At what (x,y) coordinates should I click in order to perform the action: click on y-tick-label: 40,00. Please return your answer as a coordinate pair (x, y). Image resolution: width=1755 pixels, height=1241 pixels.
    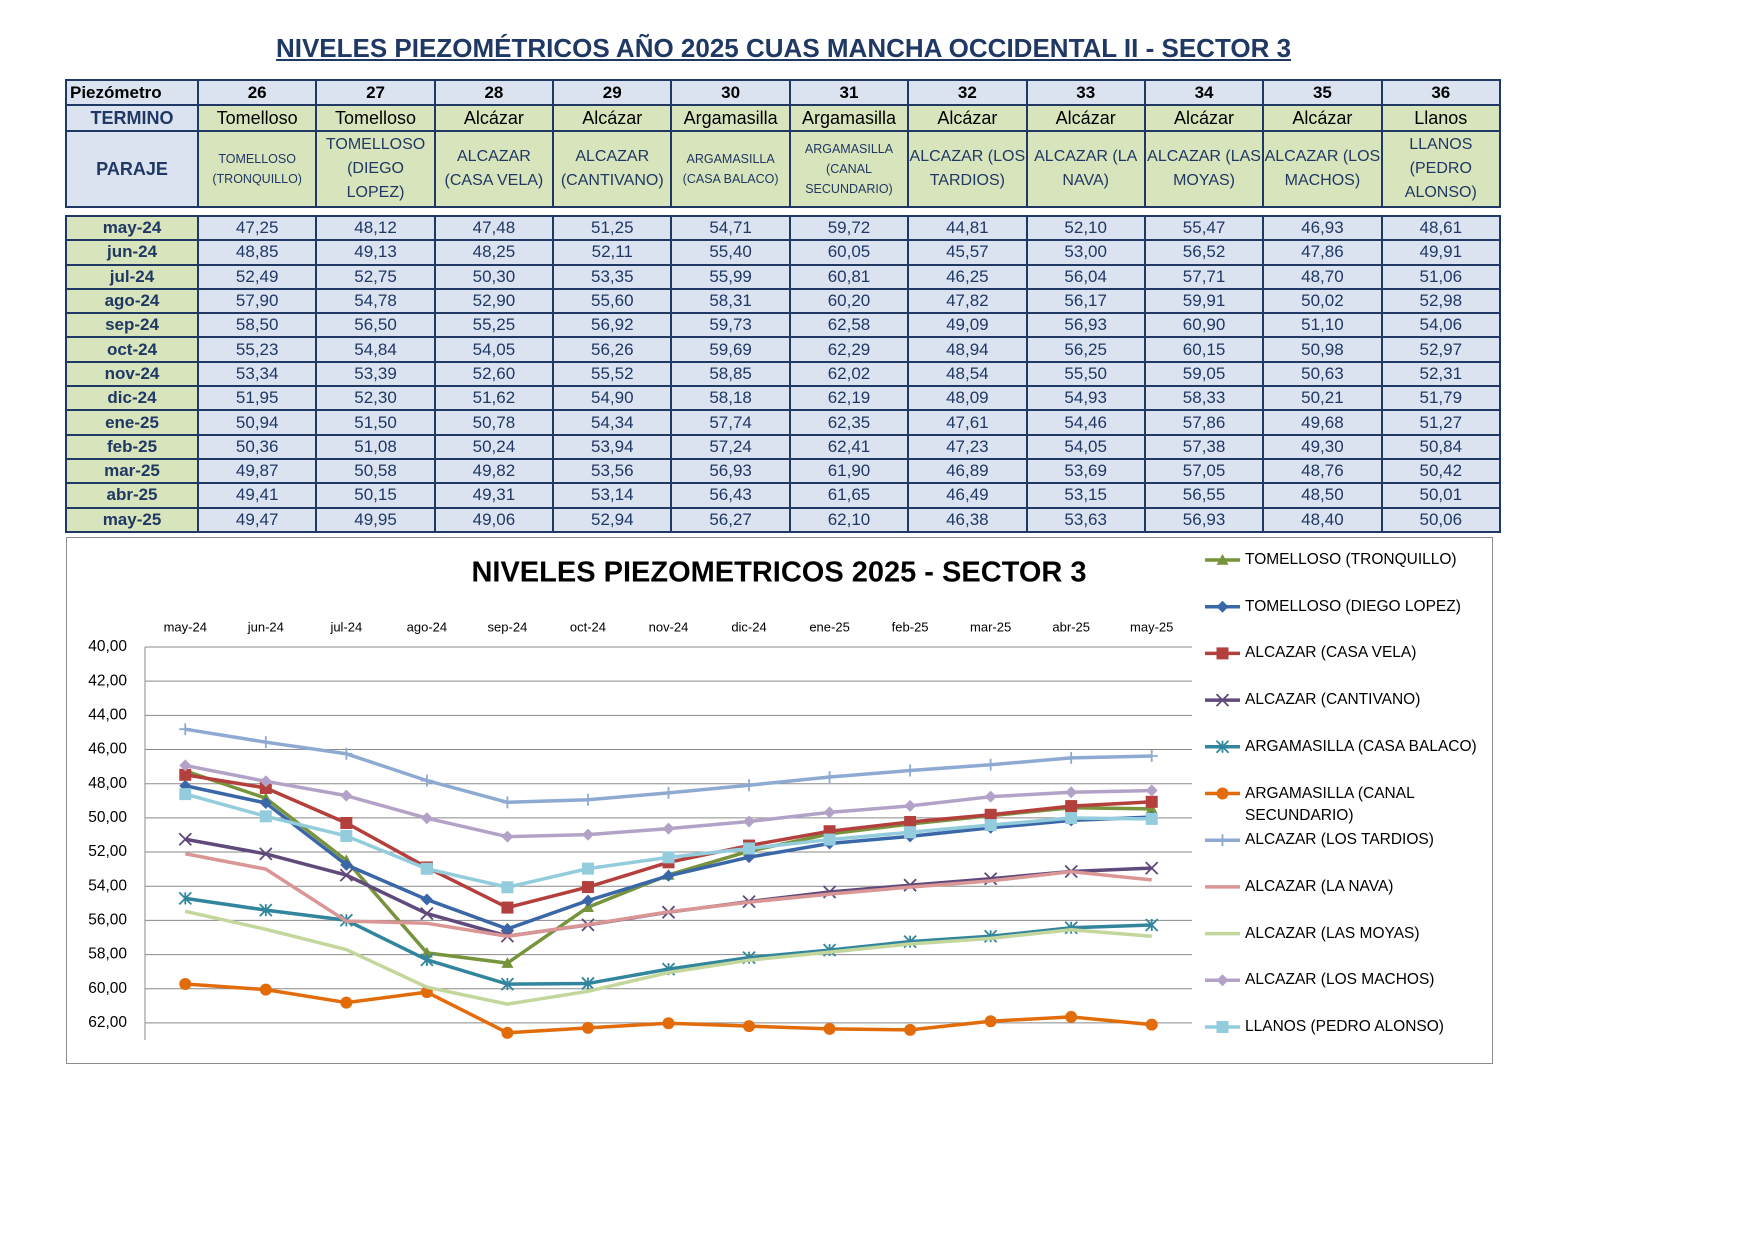
    Looking at the image, I should click on (107, 646).